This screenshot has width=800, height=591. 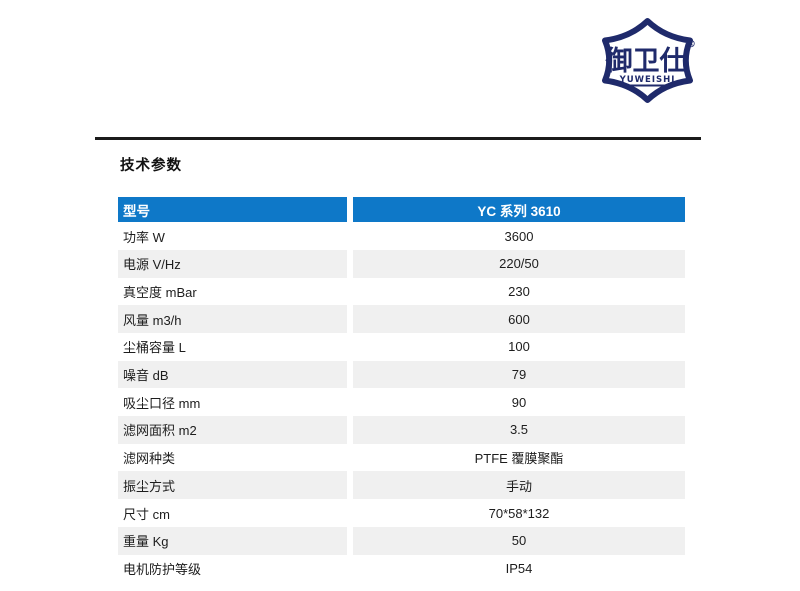 I want to click on param-name-cell: 电源 V/Hz, so click(x=232, y=263).